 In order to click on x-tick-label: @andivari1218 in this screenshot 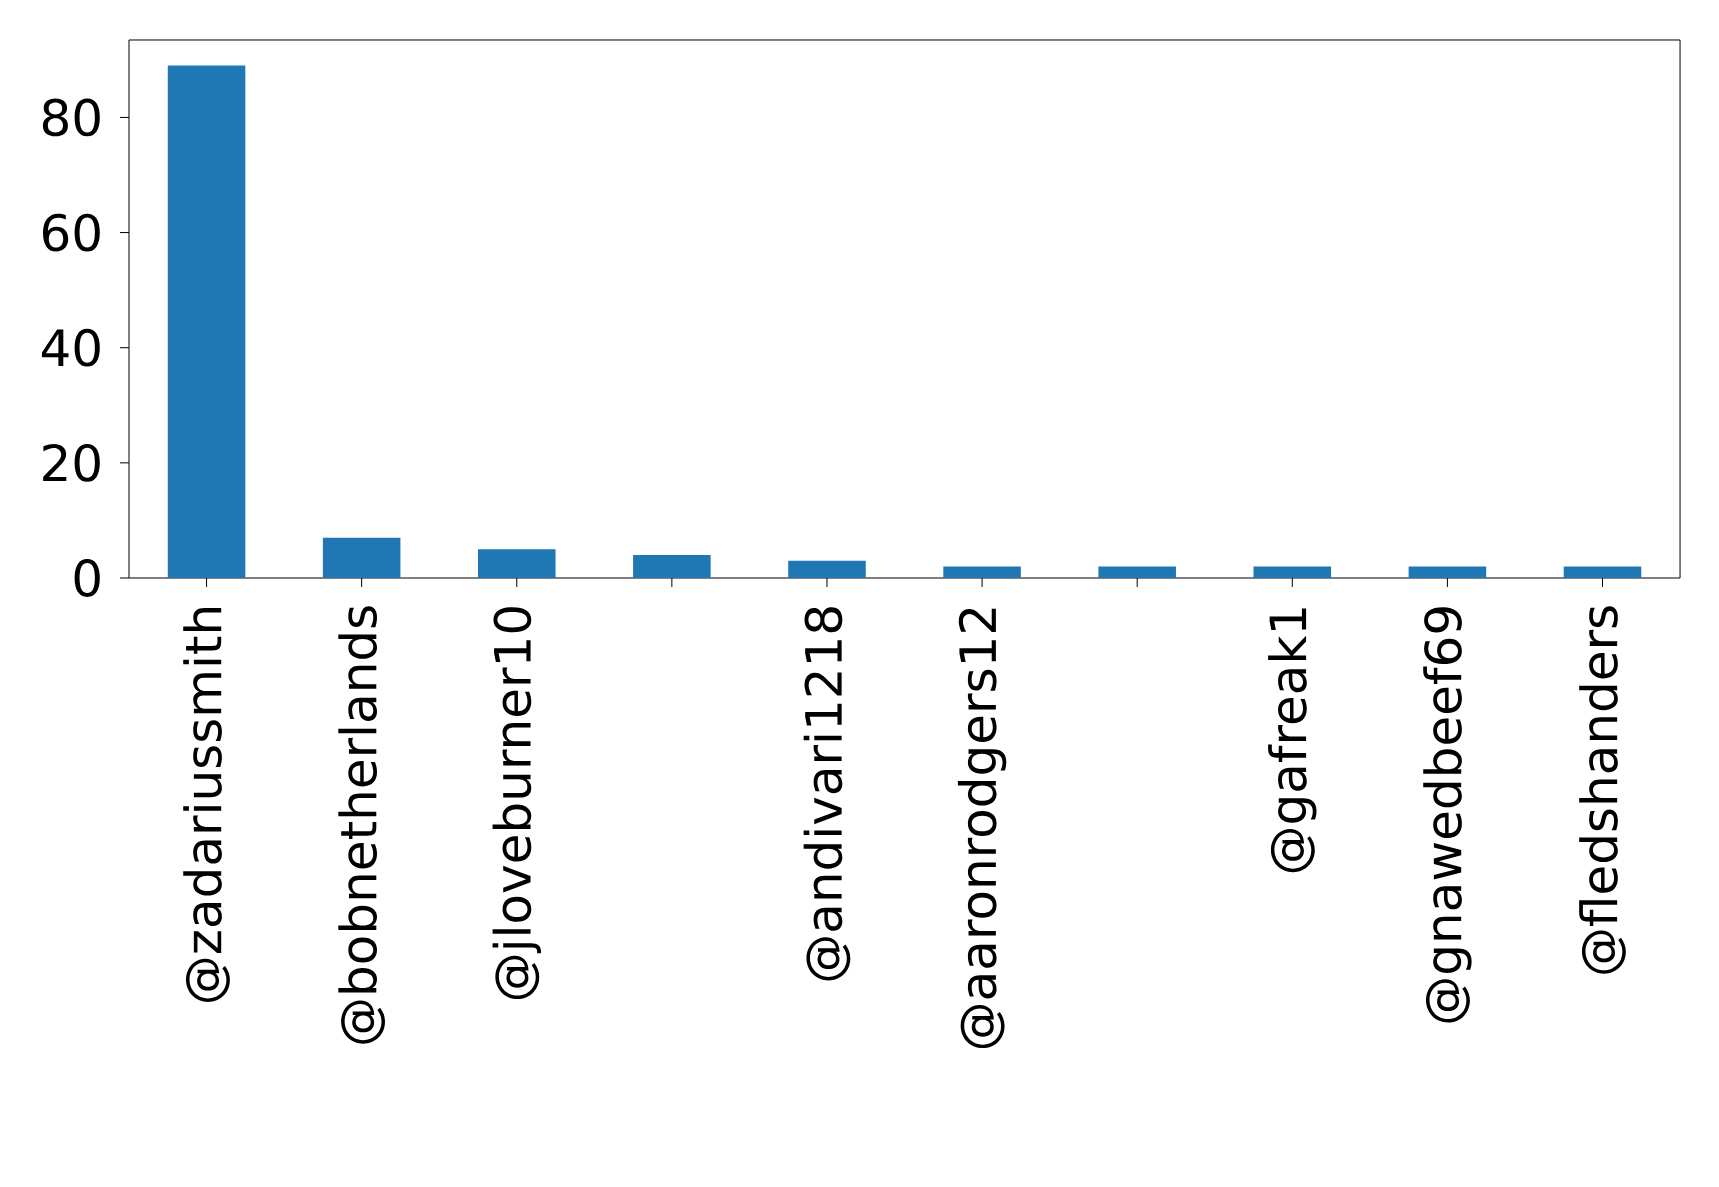, I will do `click(827, 794)`.